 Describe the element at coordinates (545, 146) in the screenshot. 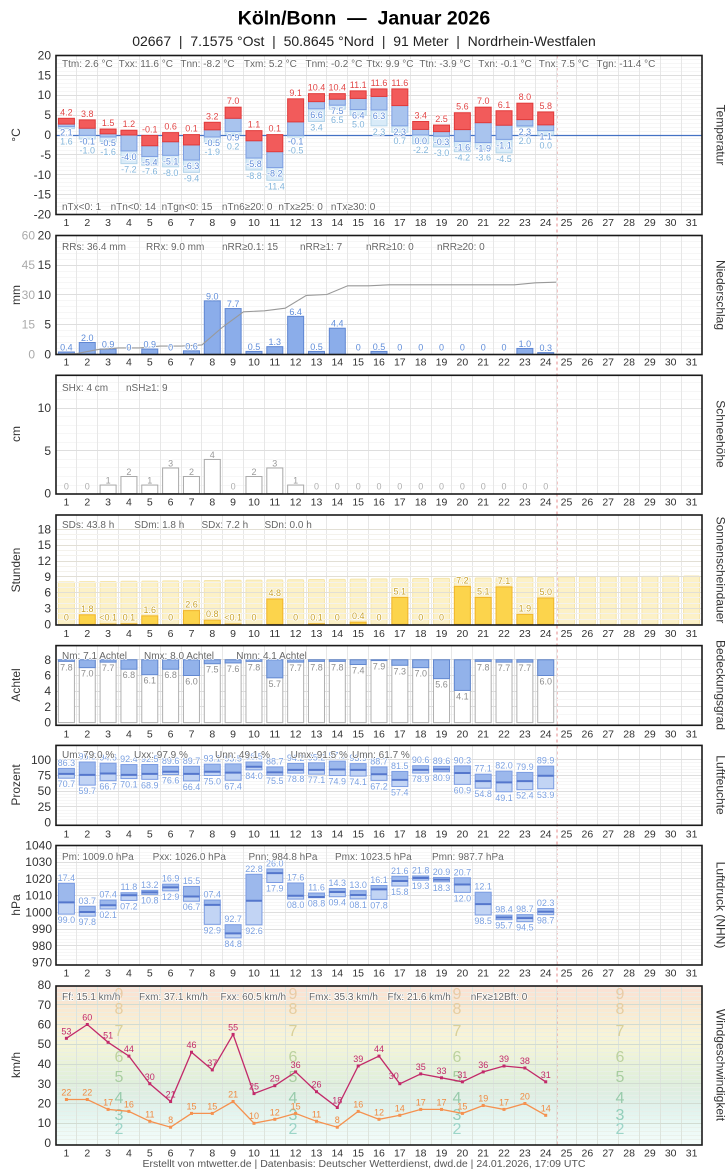

I see `svg-text: 0.0` at that location.